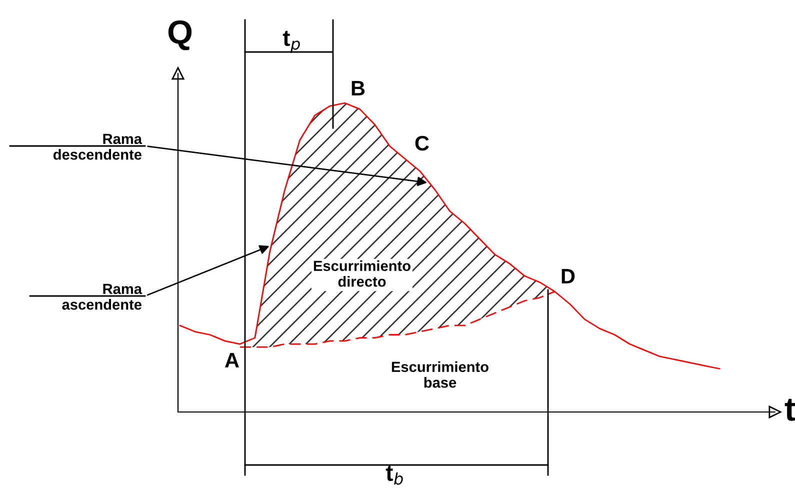 Image resolution: width=795 pixels, height=490 pixels. I want to click on annotation: C, so click(422, 143).